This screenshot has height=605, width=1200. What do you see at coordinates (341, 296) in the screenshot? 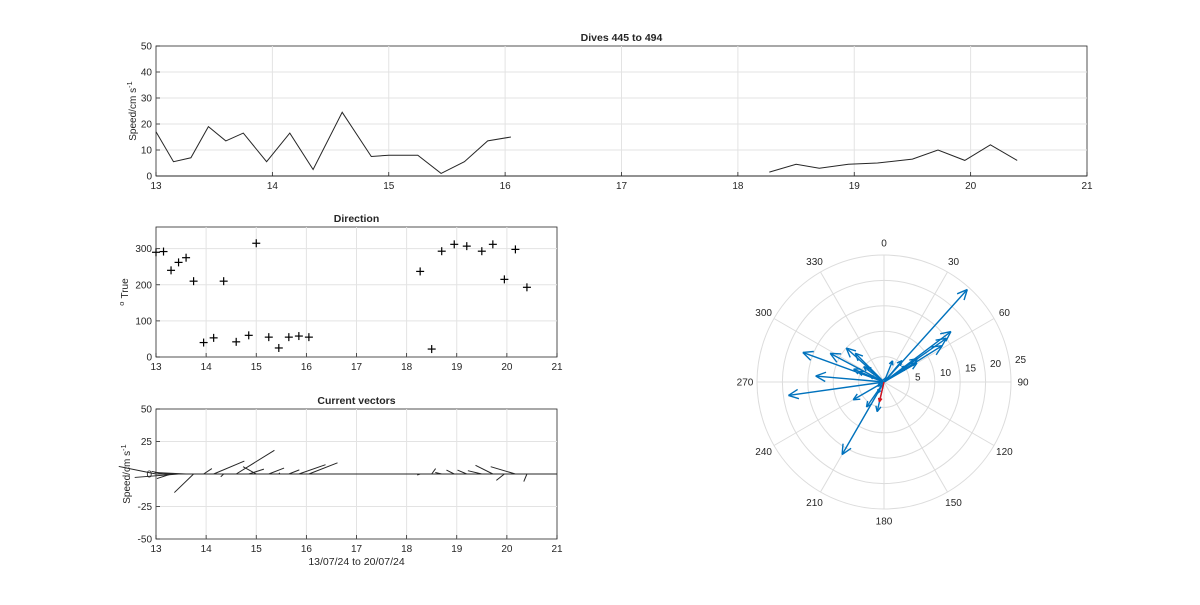
I see `direction-data` at bounding box center [341, 296].